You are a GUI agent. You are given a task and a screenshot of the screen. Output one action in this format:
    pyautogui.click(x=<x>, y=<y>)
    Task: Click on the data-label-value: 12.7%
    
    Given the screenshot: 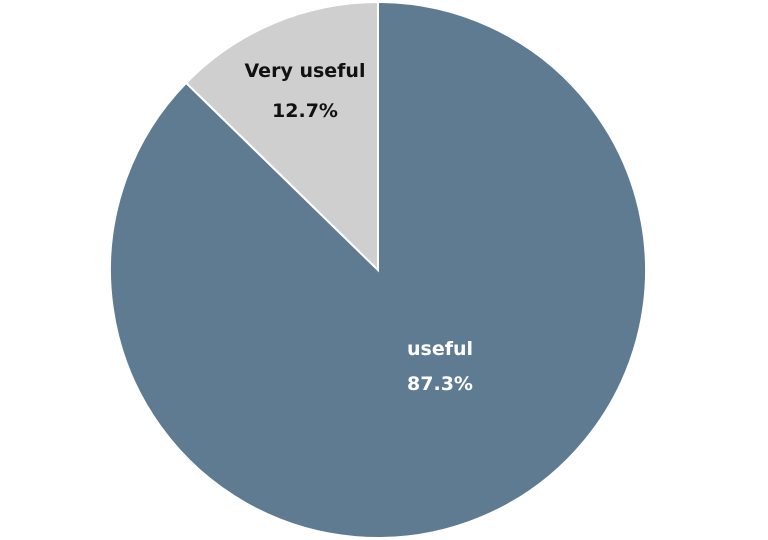 What is the action you would take?
    pyautogui.click(x=305, y=111)
    